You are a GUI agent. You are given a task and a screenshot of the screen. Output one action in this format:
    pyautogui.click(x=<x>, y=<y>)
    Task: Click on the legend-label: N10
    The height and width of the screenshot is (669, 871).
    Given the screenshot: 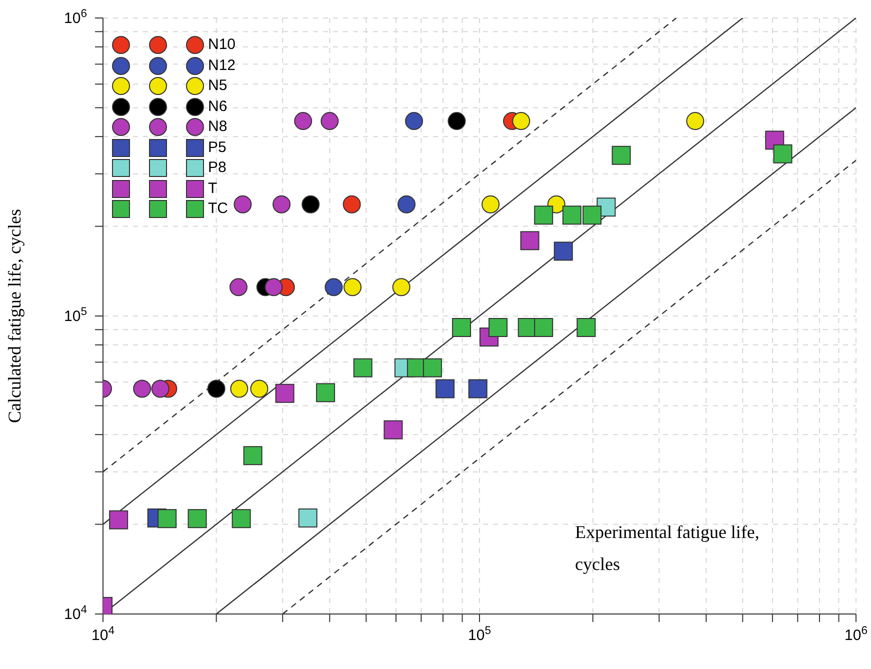 What is the action you would take?
    pyautogui.click(x=222, y=45)
    